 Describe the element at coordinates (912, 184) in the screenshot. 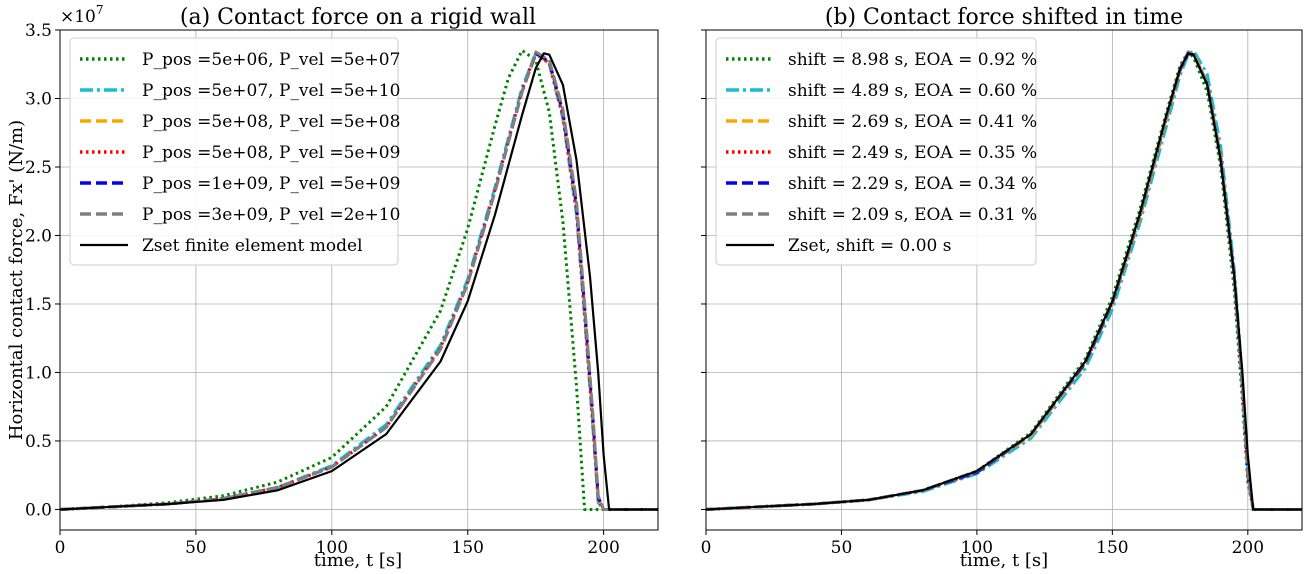

I see `legend-label: shift = 2.29 s, EOA = 0.34 %` at that location.